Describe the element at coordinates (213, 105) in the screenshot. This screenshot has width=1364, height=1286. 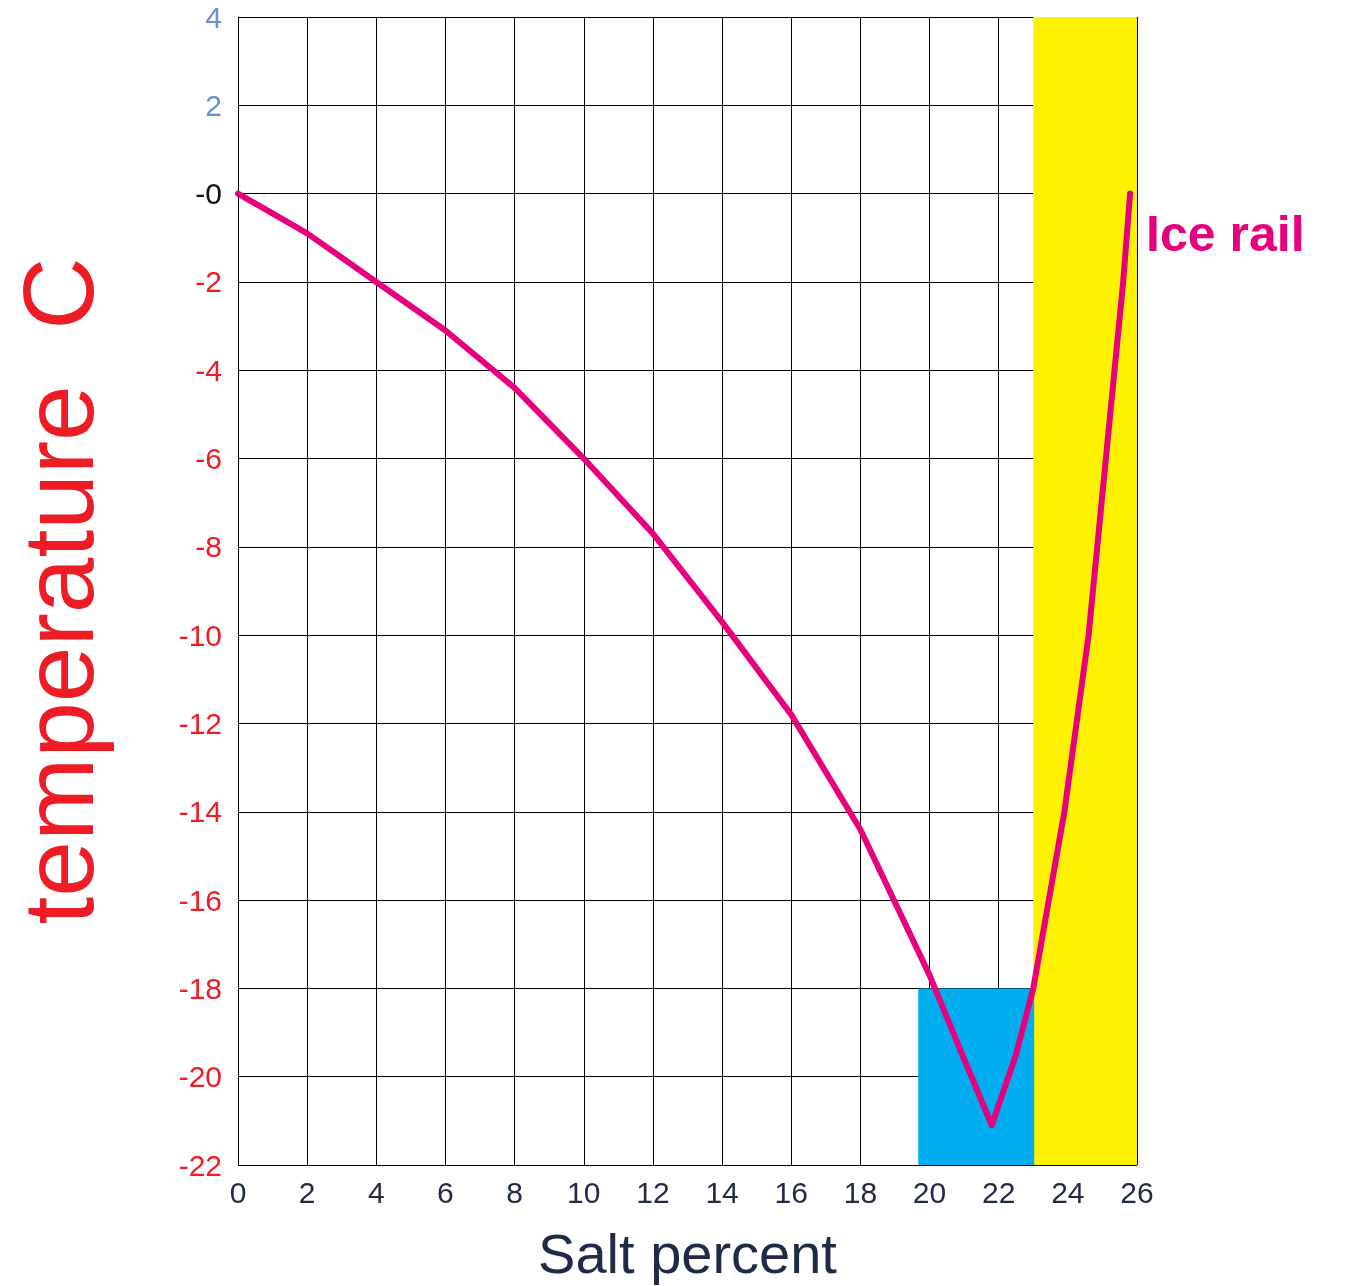
I see `y-tick-label: 2` at that location.